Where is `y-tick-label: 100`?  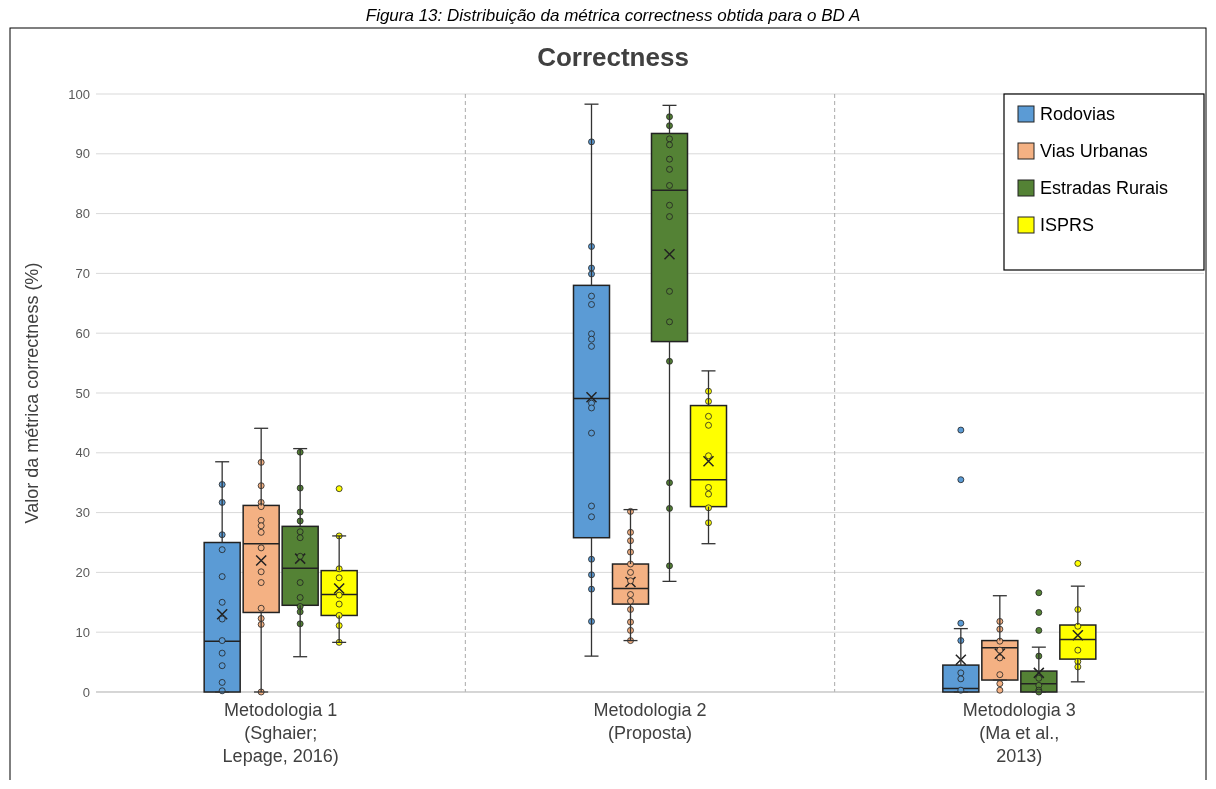 y-tick-label: 100 is located at coordinates (79, 94).